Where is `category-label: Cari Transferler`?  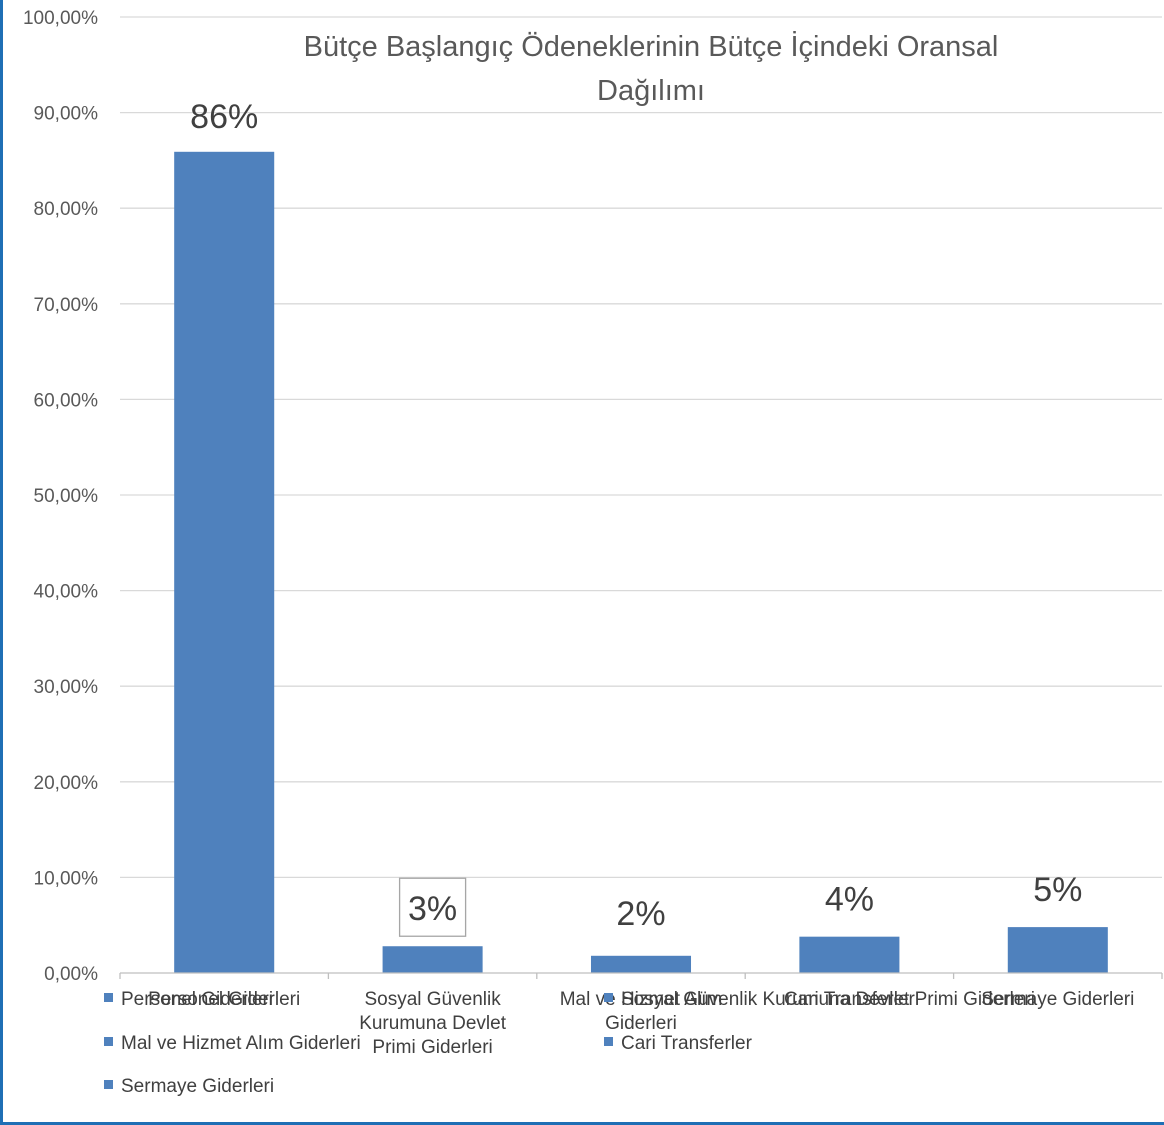
category-label: Cari Transferler is located at coordinates (850, 999).